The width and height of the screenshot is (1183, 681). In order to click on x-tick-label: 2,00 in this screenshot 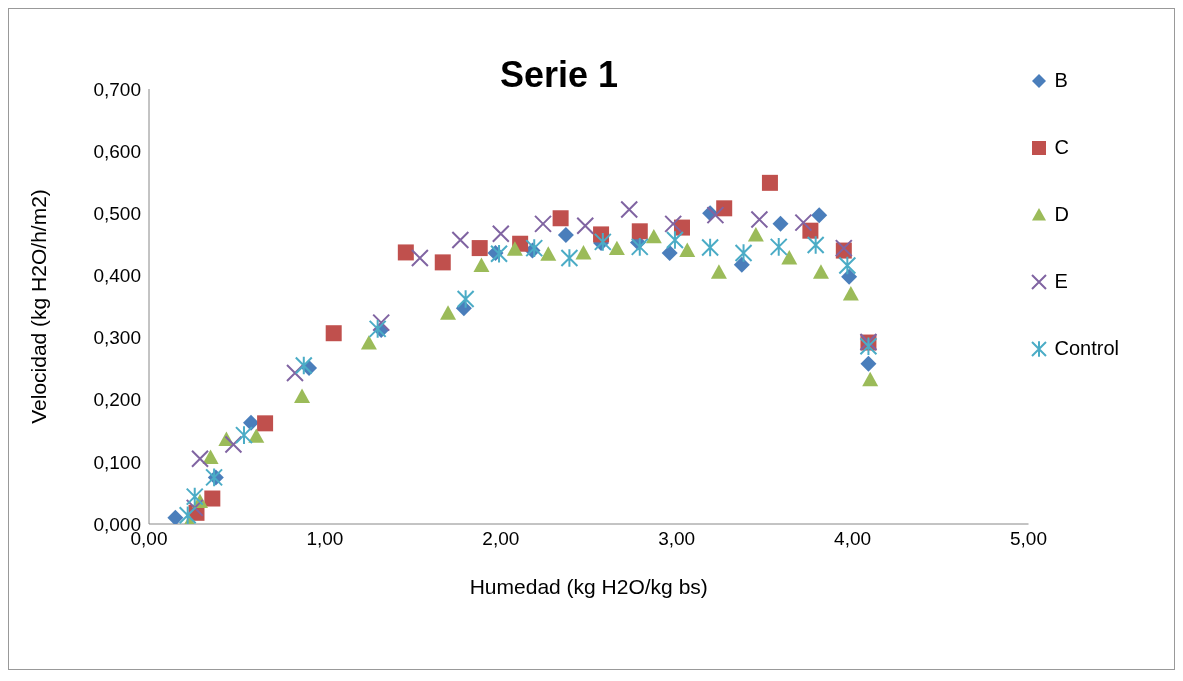, I will do `click(501, 539)`.